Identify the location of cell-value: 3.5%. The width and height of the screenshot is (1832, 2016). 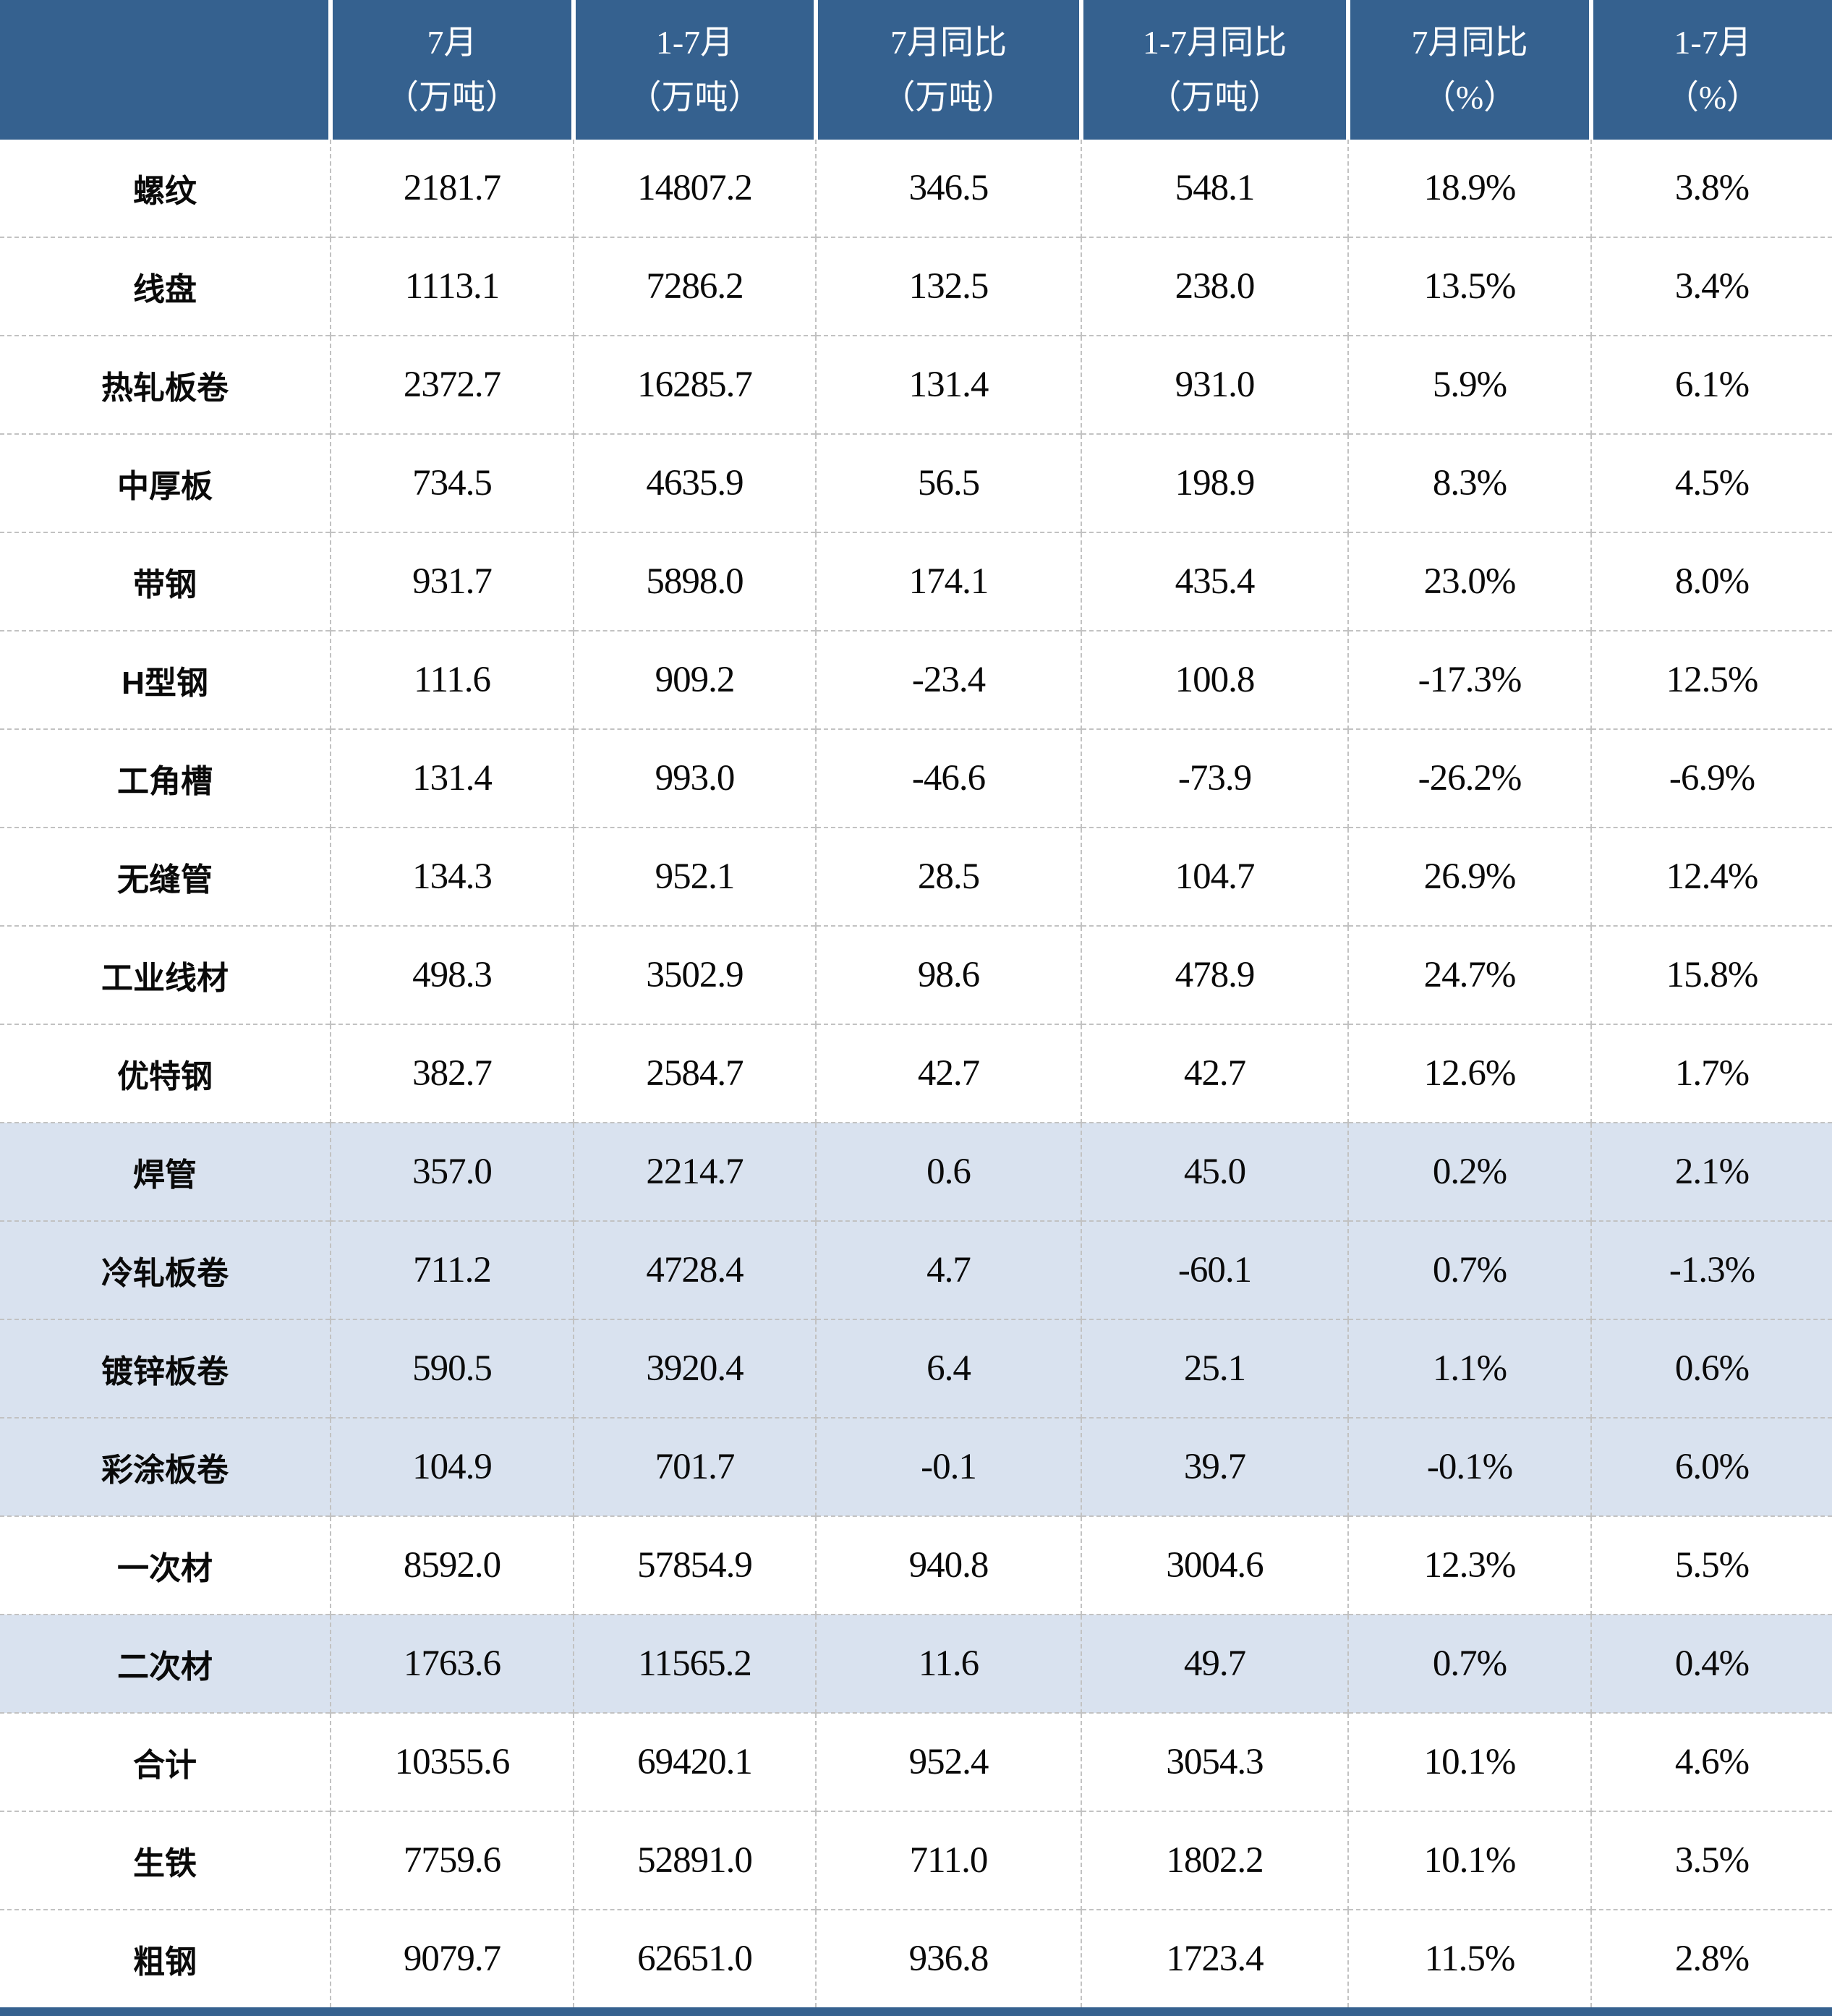
(1711, 1861).